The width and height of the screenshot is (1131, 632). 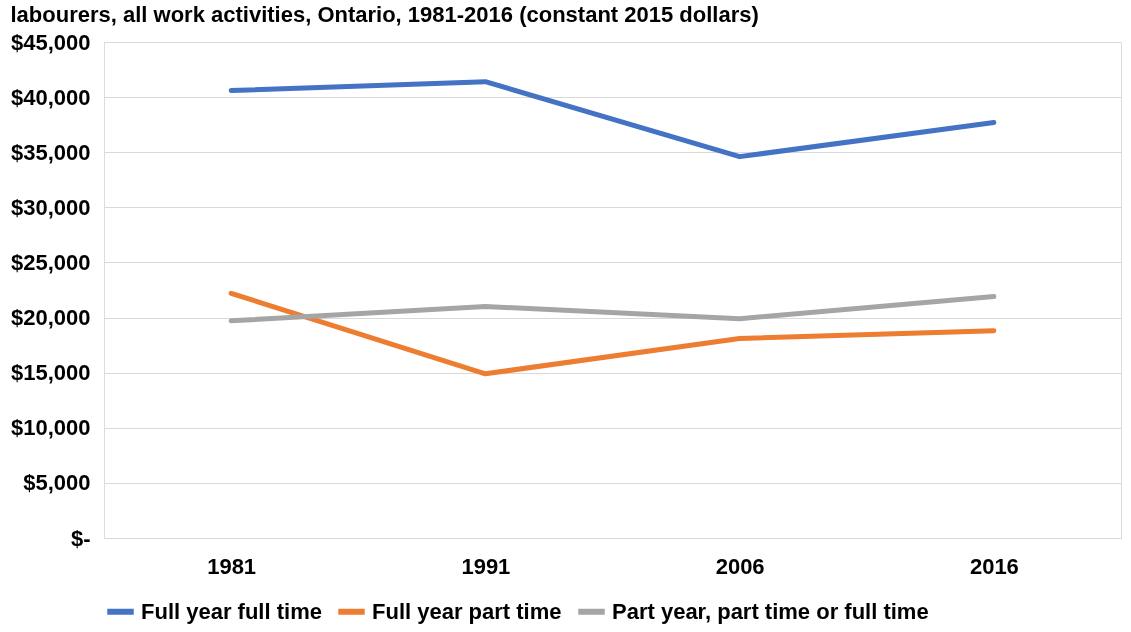 I want to click on y-tick-label: $5,000, so click(x=57, y=483).